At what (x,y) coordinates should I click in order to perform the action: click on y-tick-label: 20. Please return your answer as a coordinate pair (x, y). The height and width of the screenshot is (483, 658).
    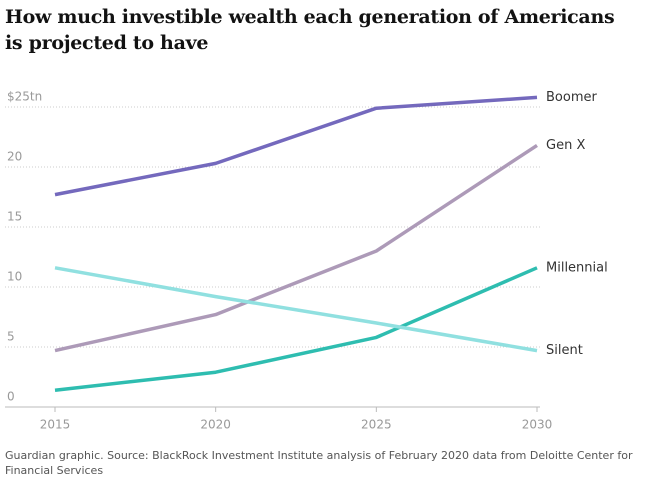
    Looking at the image, I should click on (14, 157).